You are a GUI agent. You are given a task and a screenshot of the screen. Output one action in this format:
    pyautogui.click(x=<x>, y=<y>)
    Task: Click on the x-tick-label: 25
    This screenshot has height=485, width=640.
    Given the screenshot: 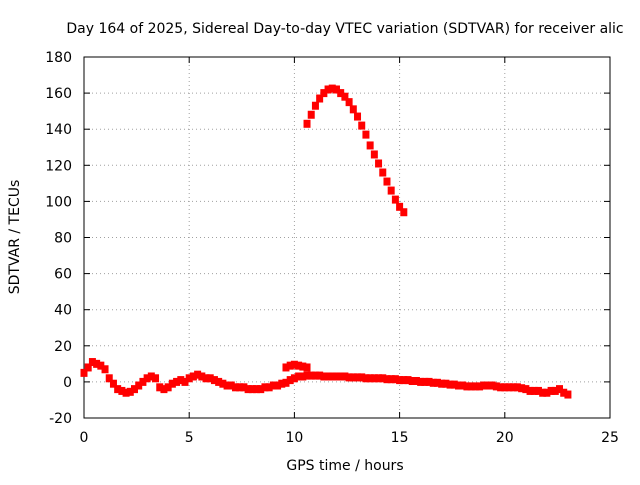 What is the action you would take?
    pyautogui.click(x=610, y=438)
    